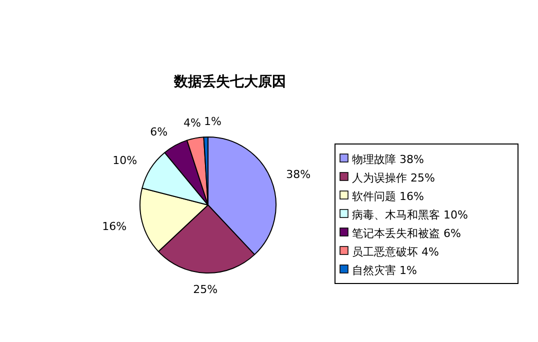 Image resolution: width=538 pixels, height=342 pixels. I want to click on data-label: 16%, so click(114, 226).